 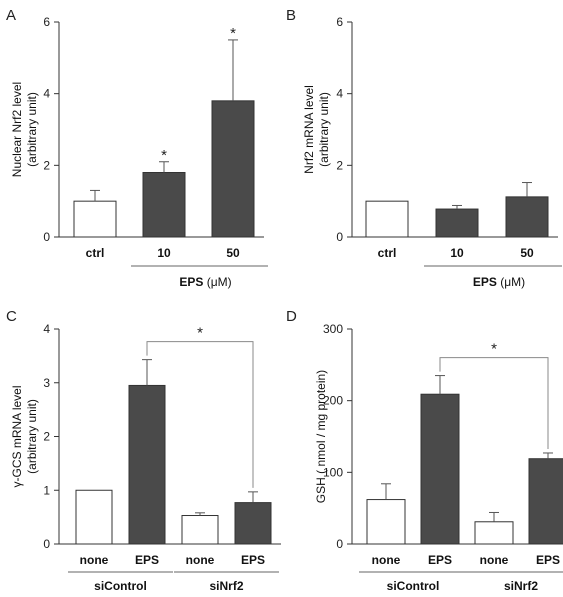 I want to click on panel-letter: B, so click(x=291, y=15).